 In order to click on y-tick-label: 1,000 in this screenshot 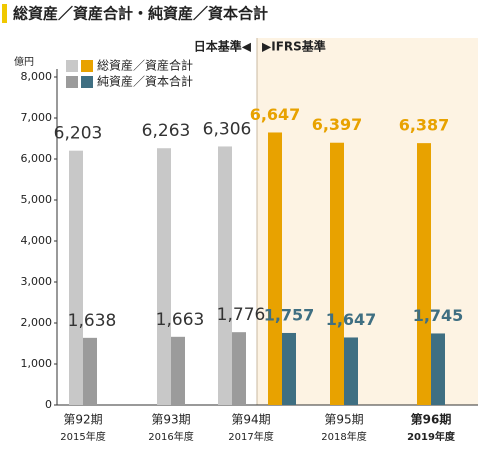, I will do `click(37, 363)`.